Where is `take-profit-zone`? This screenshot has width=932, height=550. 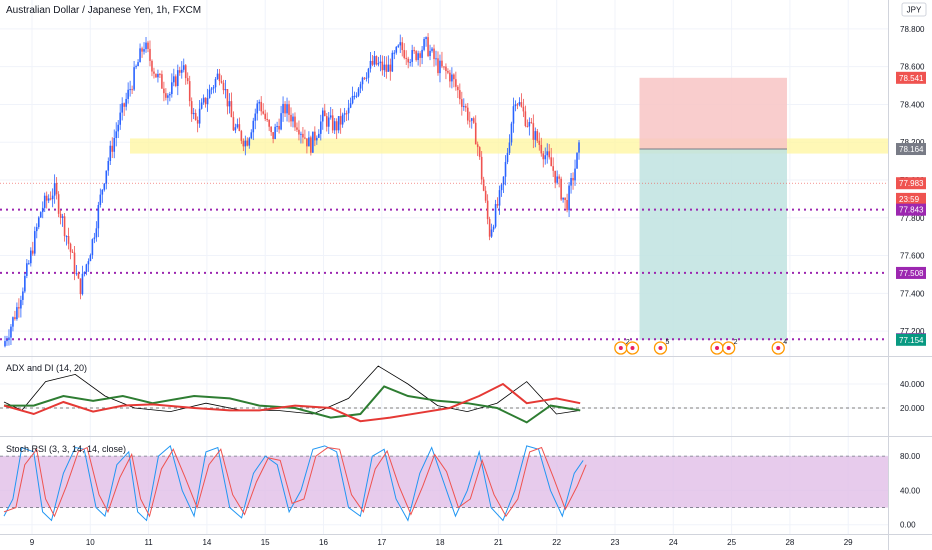
take-profit-zone is located at coordinates (713, 244).